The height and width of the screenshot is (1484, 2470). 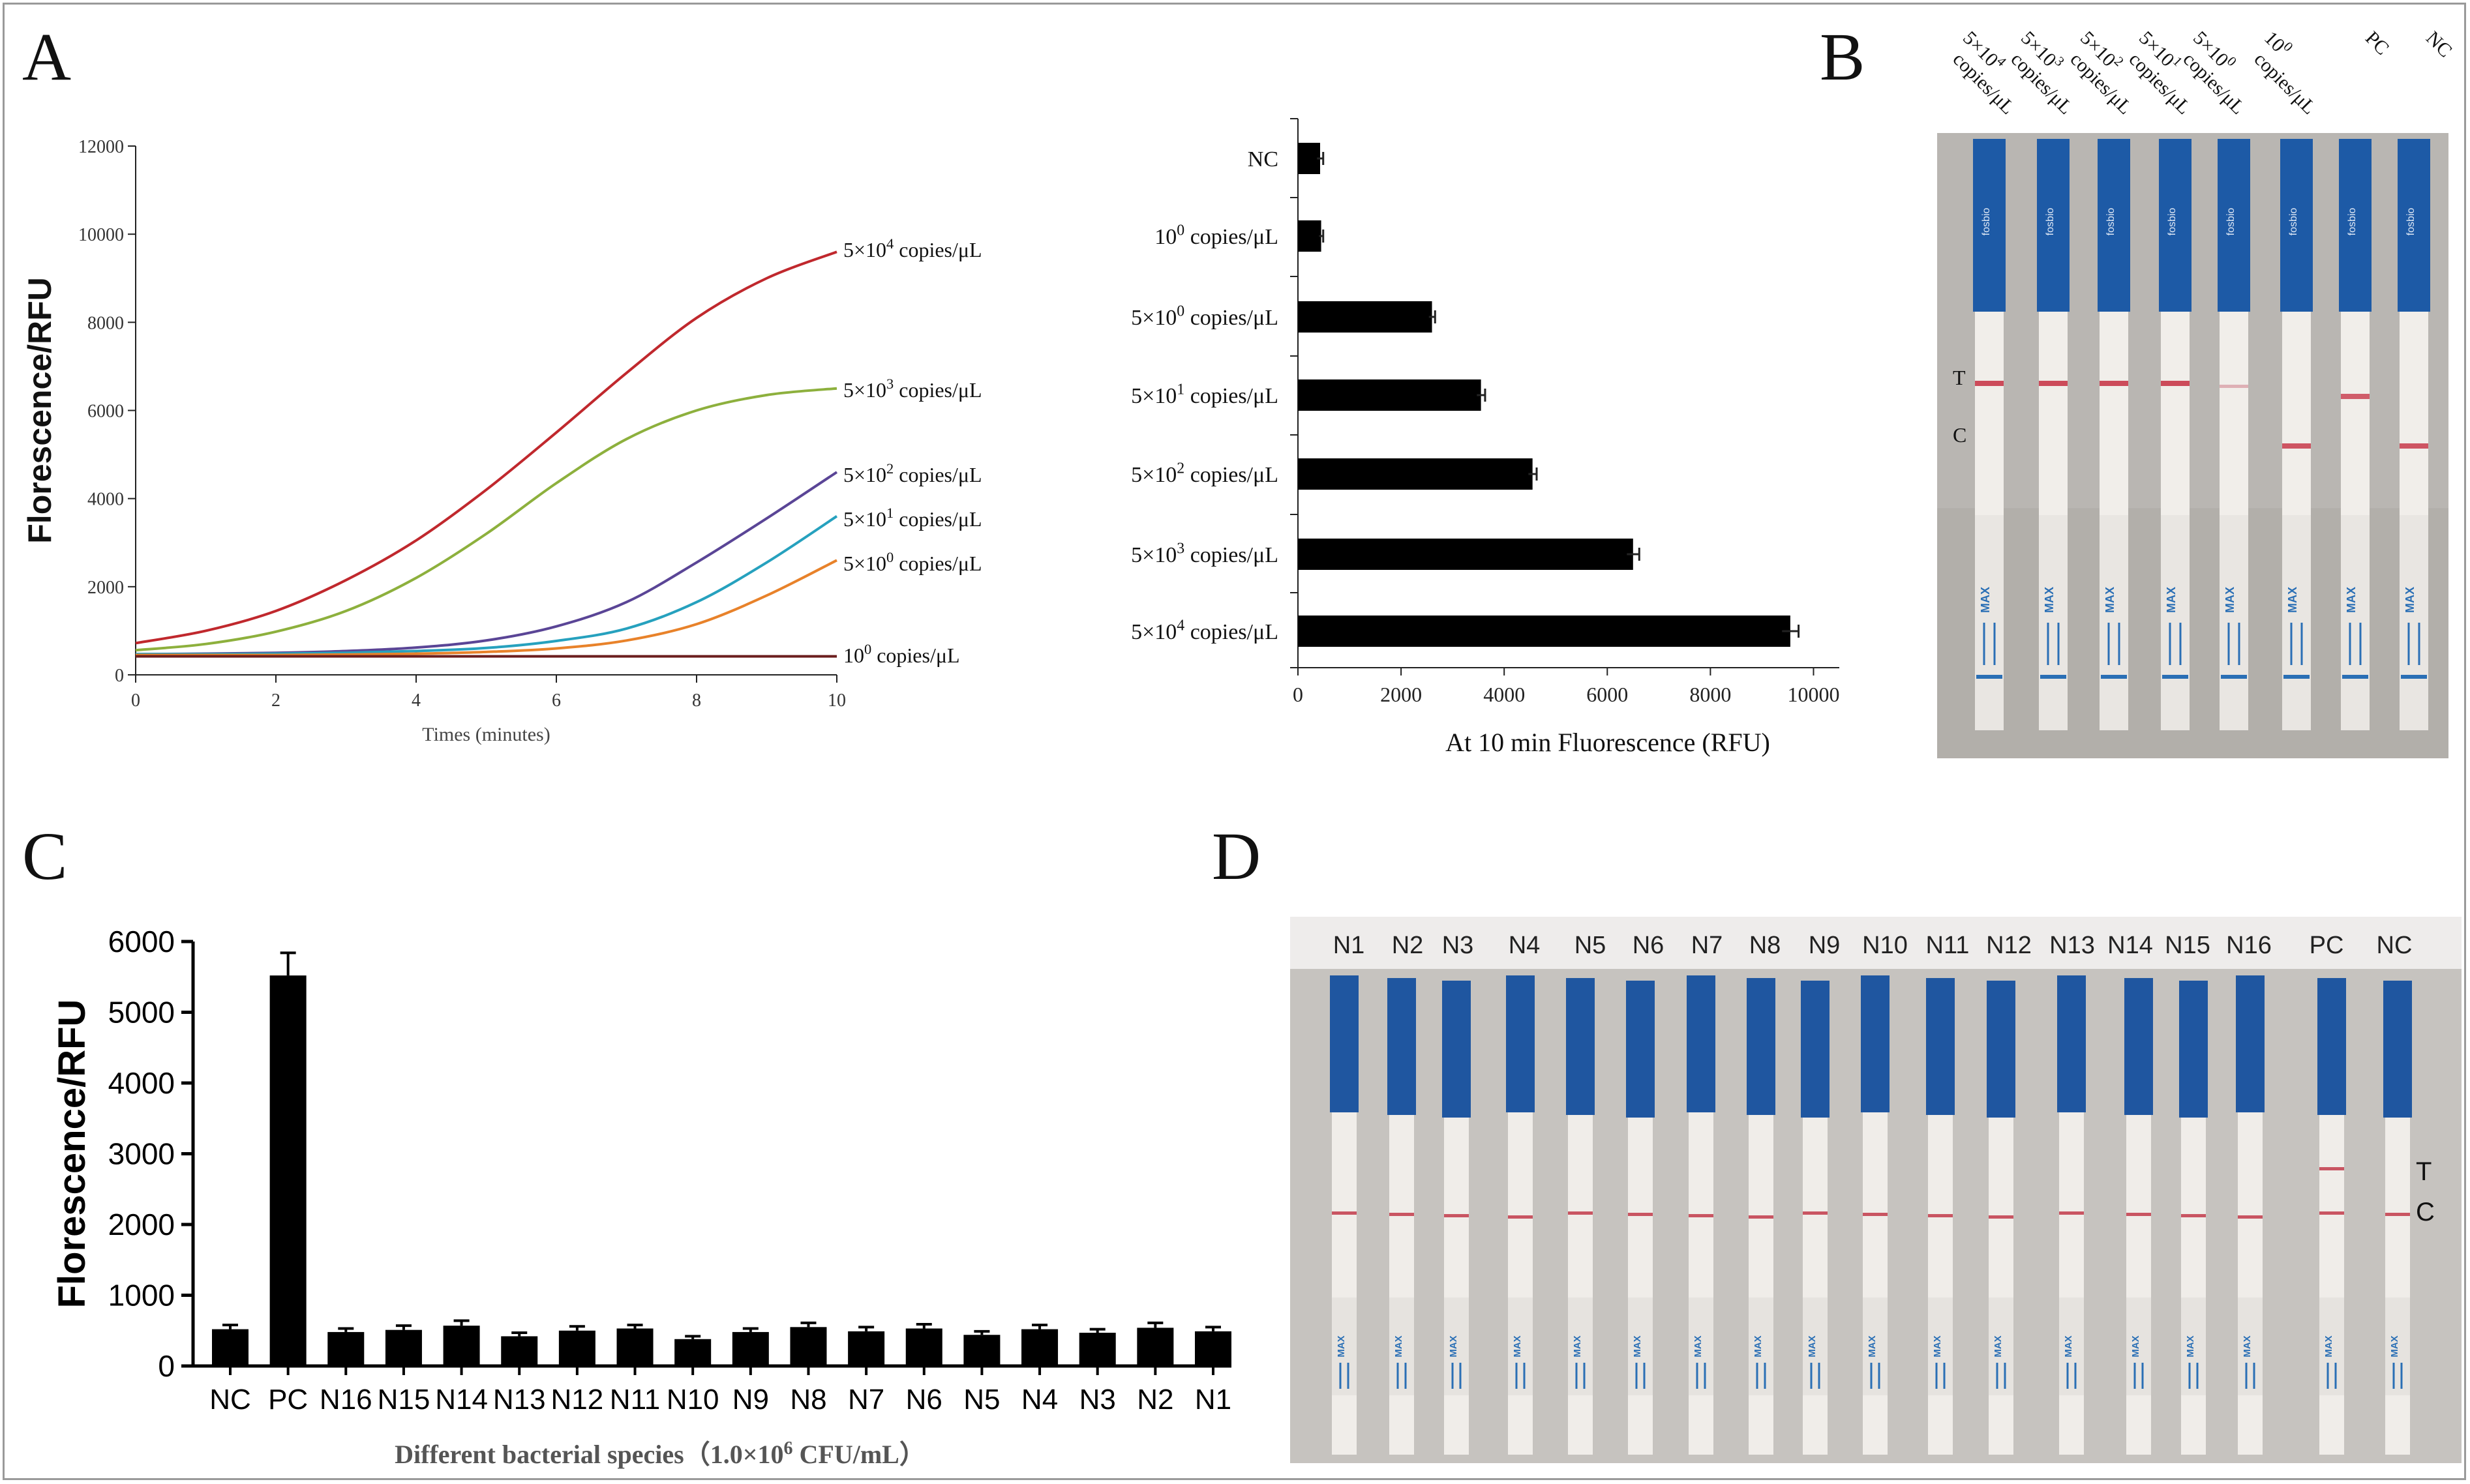 What do you see at coordinates (1213, 1400) in the screenshot?
I see `x-tick-label: N1` at bounding box center [1213, 1400].